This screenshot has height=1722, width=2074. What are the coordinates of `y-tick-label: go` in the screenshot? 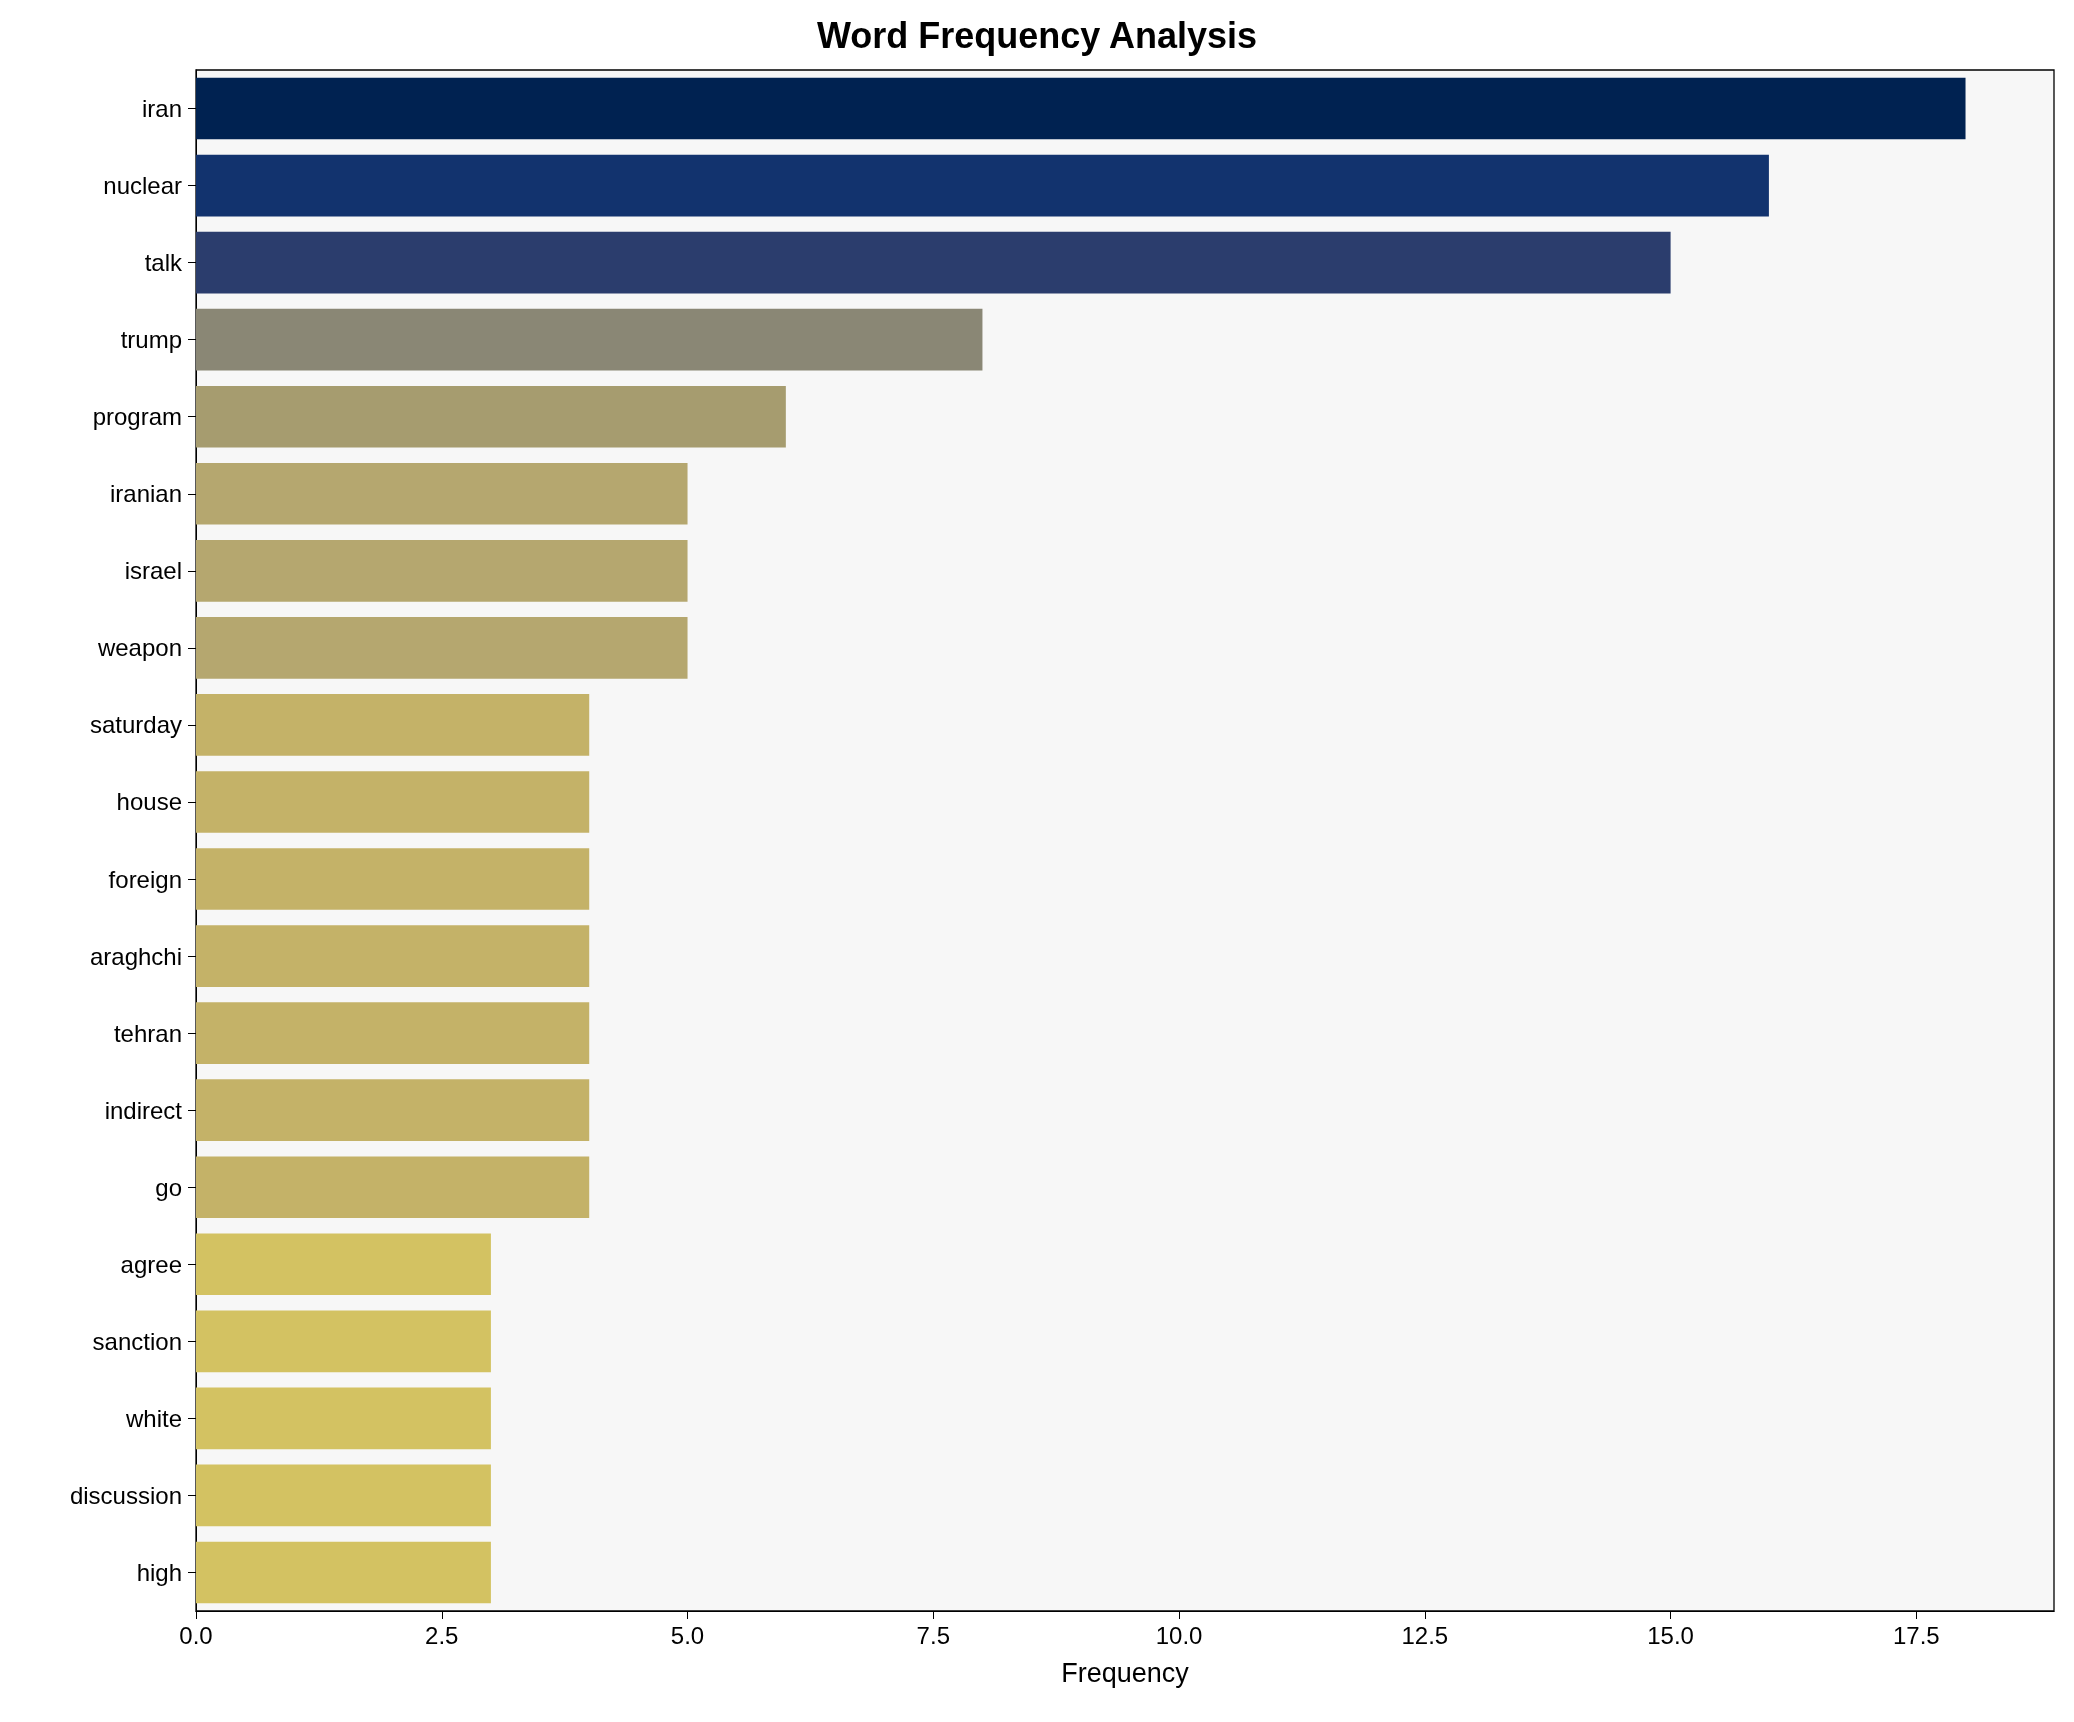 It's located at (168, 1187).